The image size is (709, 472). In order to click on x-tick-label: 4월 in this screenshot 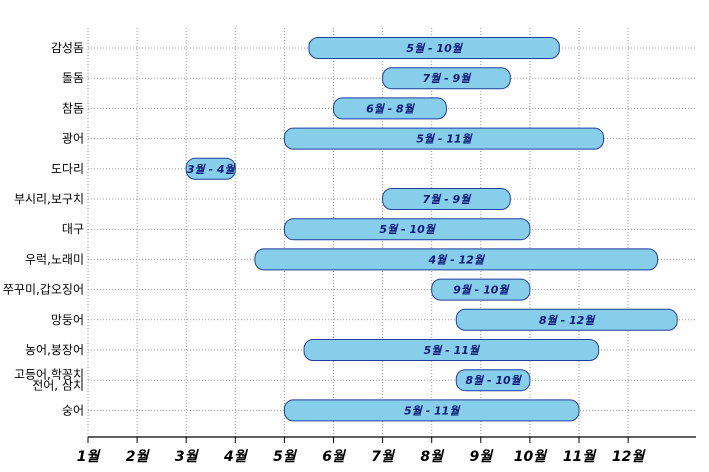, I will do `click(236, 457)`.